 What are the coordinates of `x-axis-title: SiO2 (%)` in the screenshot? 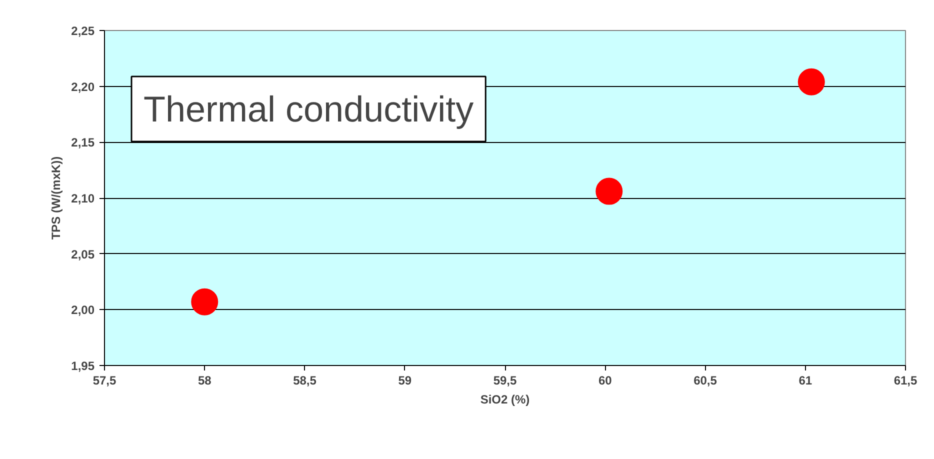 It's located at (505, 399).